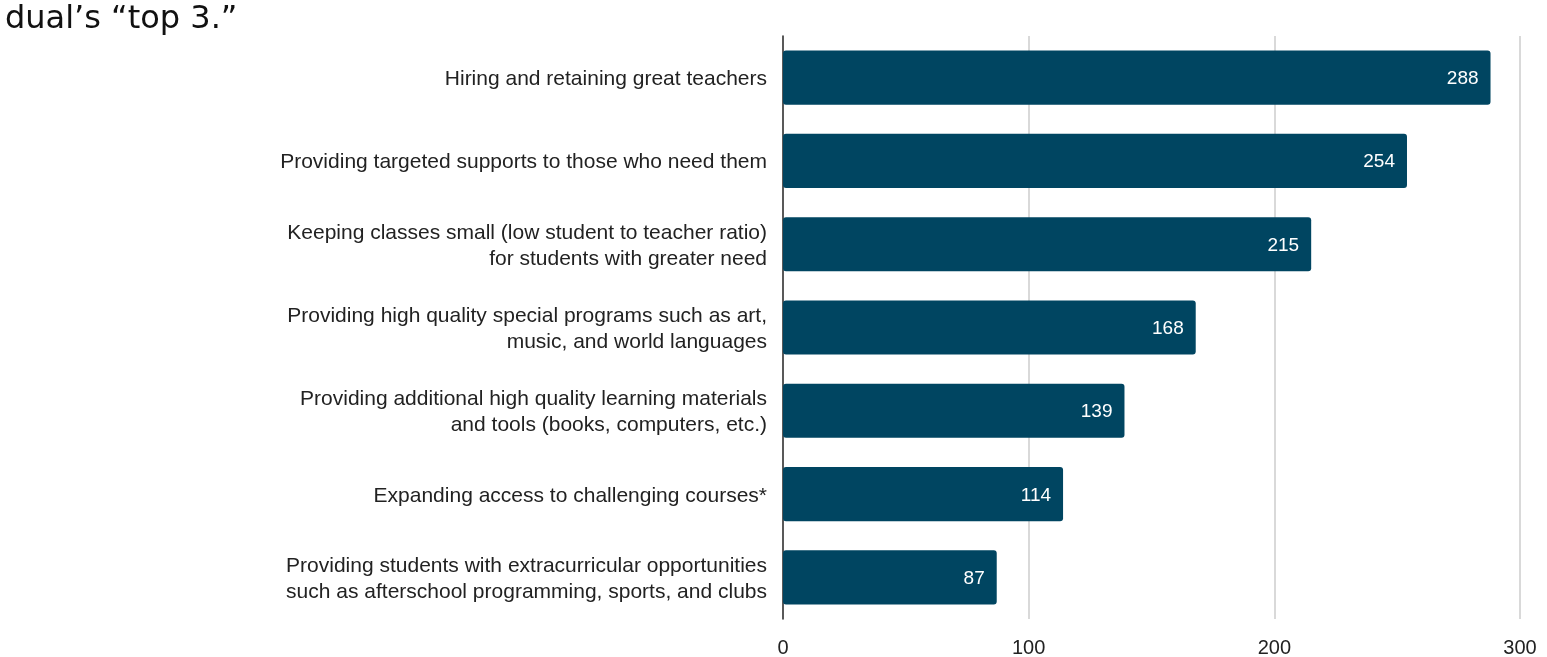 This screenshot has width=1547, height=657. I want to click on y-tick-label: Providing targeted supports to those who need them, so click(523, 161).